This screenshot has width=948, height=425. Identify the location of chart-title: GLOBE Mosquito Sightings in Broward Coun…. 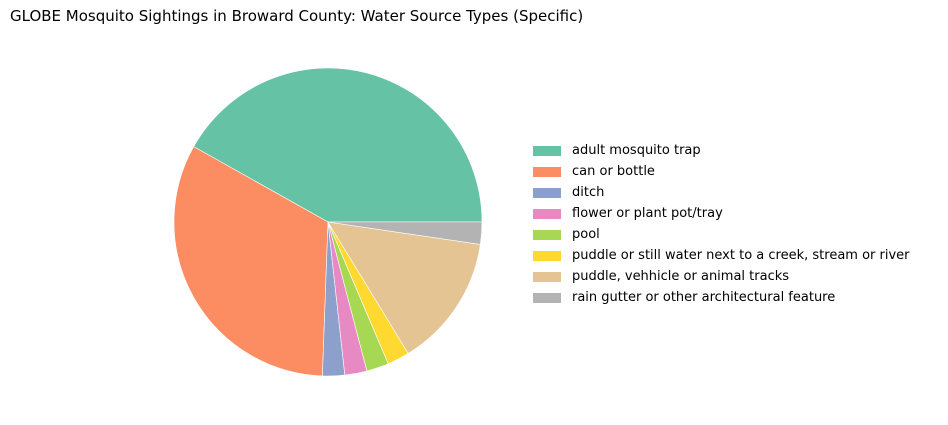
(297, 16).